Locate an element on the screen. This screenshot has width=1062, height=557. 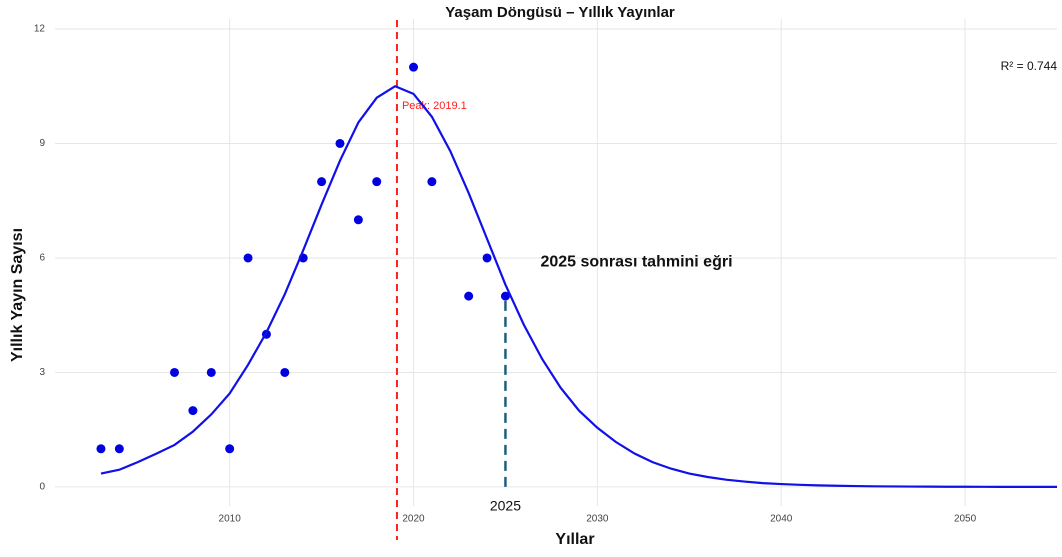
x-tick-label: 2050 is located at coordinates (965, 519).